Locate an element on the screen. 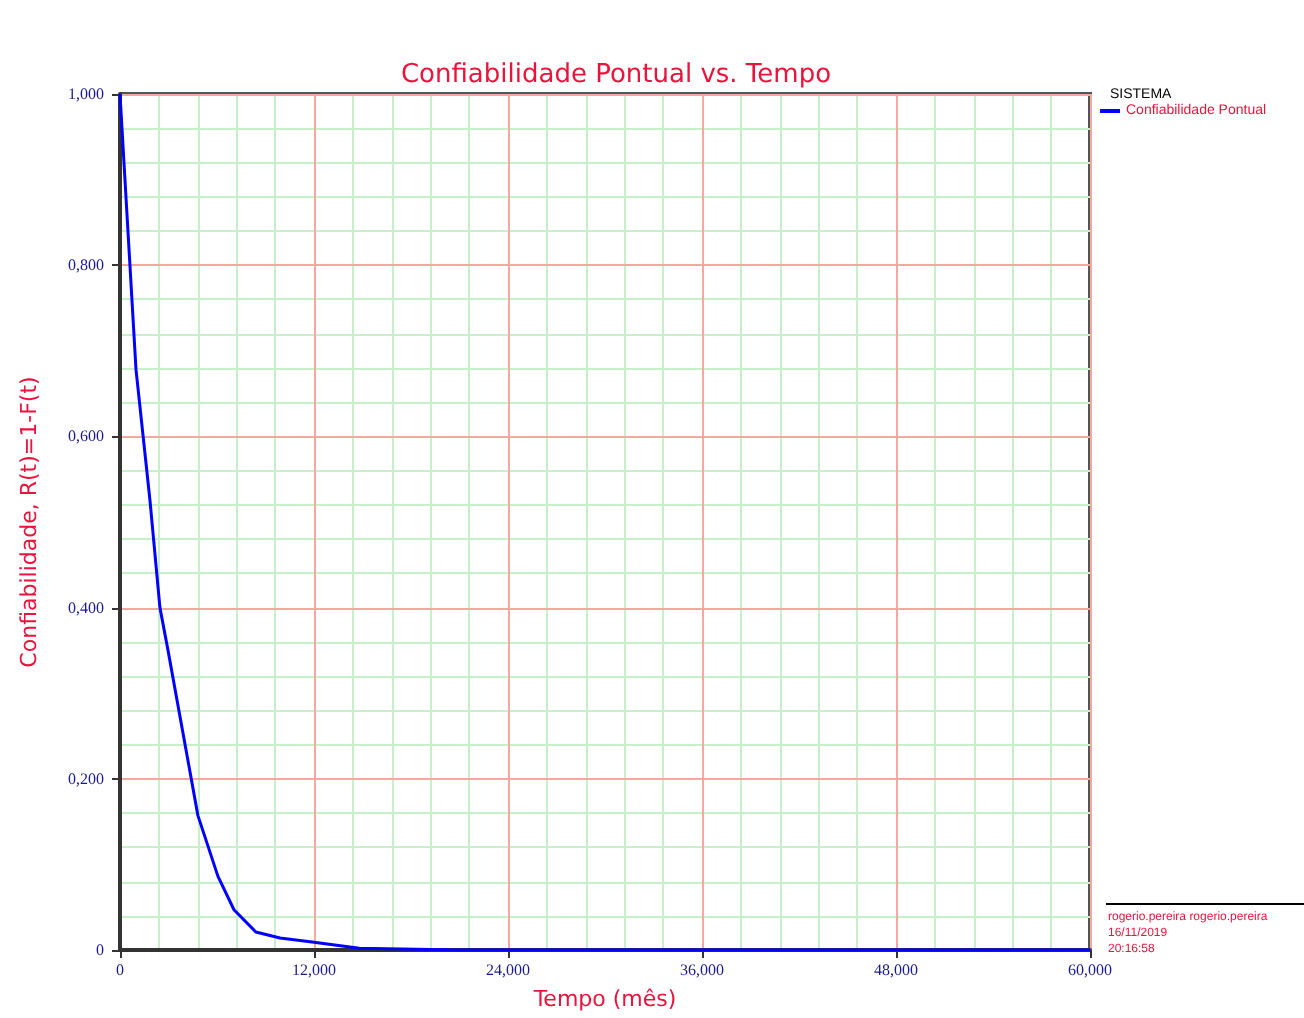  x-tick-label: 24,000 is located at coordinates (508, 970).